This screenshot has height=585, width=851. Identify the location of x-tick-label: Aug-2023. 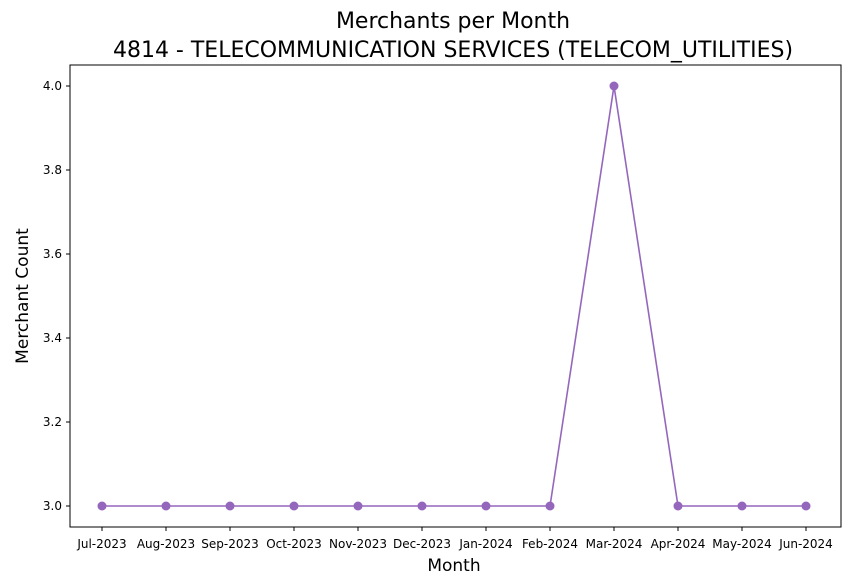
(166, 544).